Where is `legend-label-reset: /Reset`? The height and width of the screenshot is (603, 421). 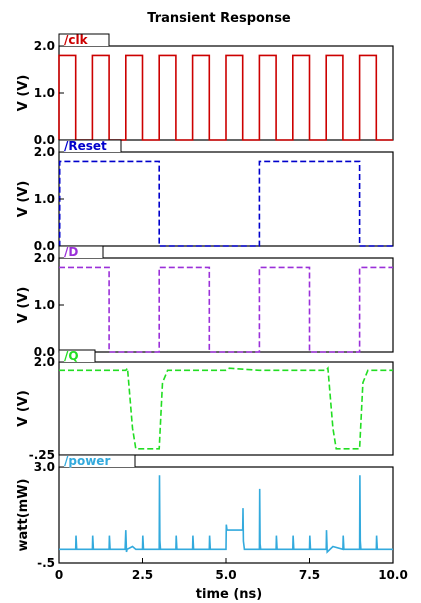 legend-label-reset: /Reset is located at coordinates (85, 146).